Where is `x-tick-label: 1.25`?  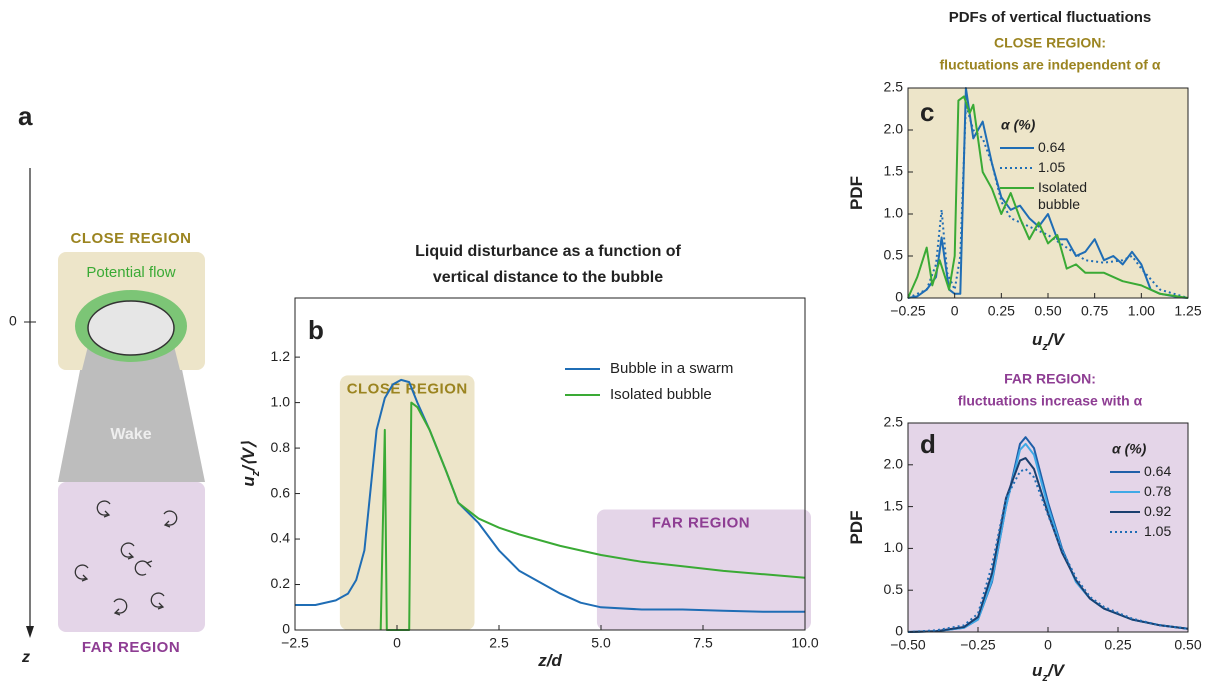 x-tick-label: 1.25 is located at coordinates (1187, 311).